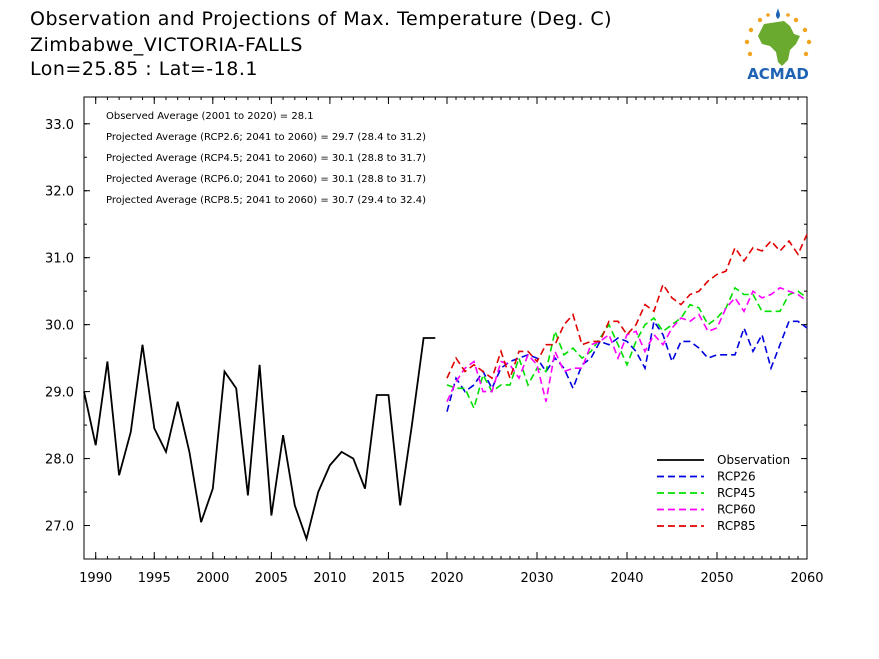 The image size is (879, 659). I want to click on y-tick-label: 28.0, so click(59, 460).